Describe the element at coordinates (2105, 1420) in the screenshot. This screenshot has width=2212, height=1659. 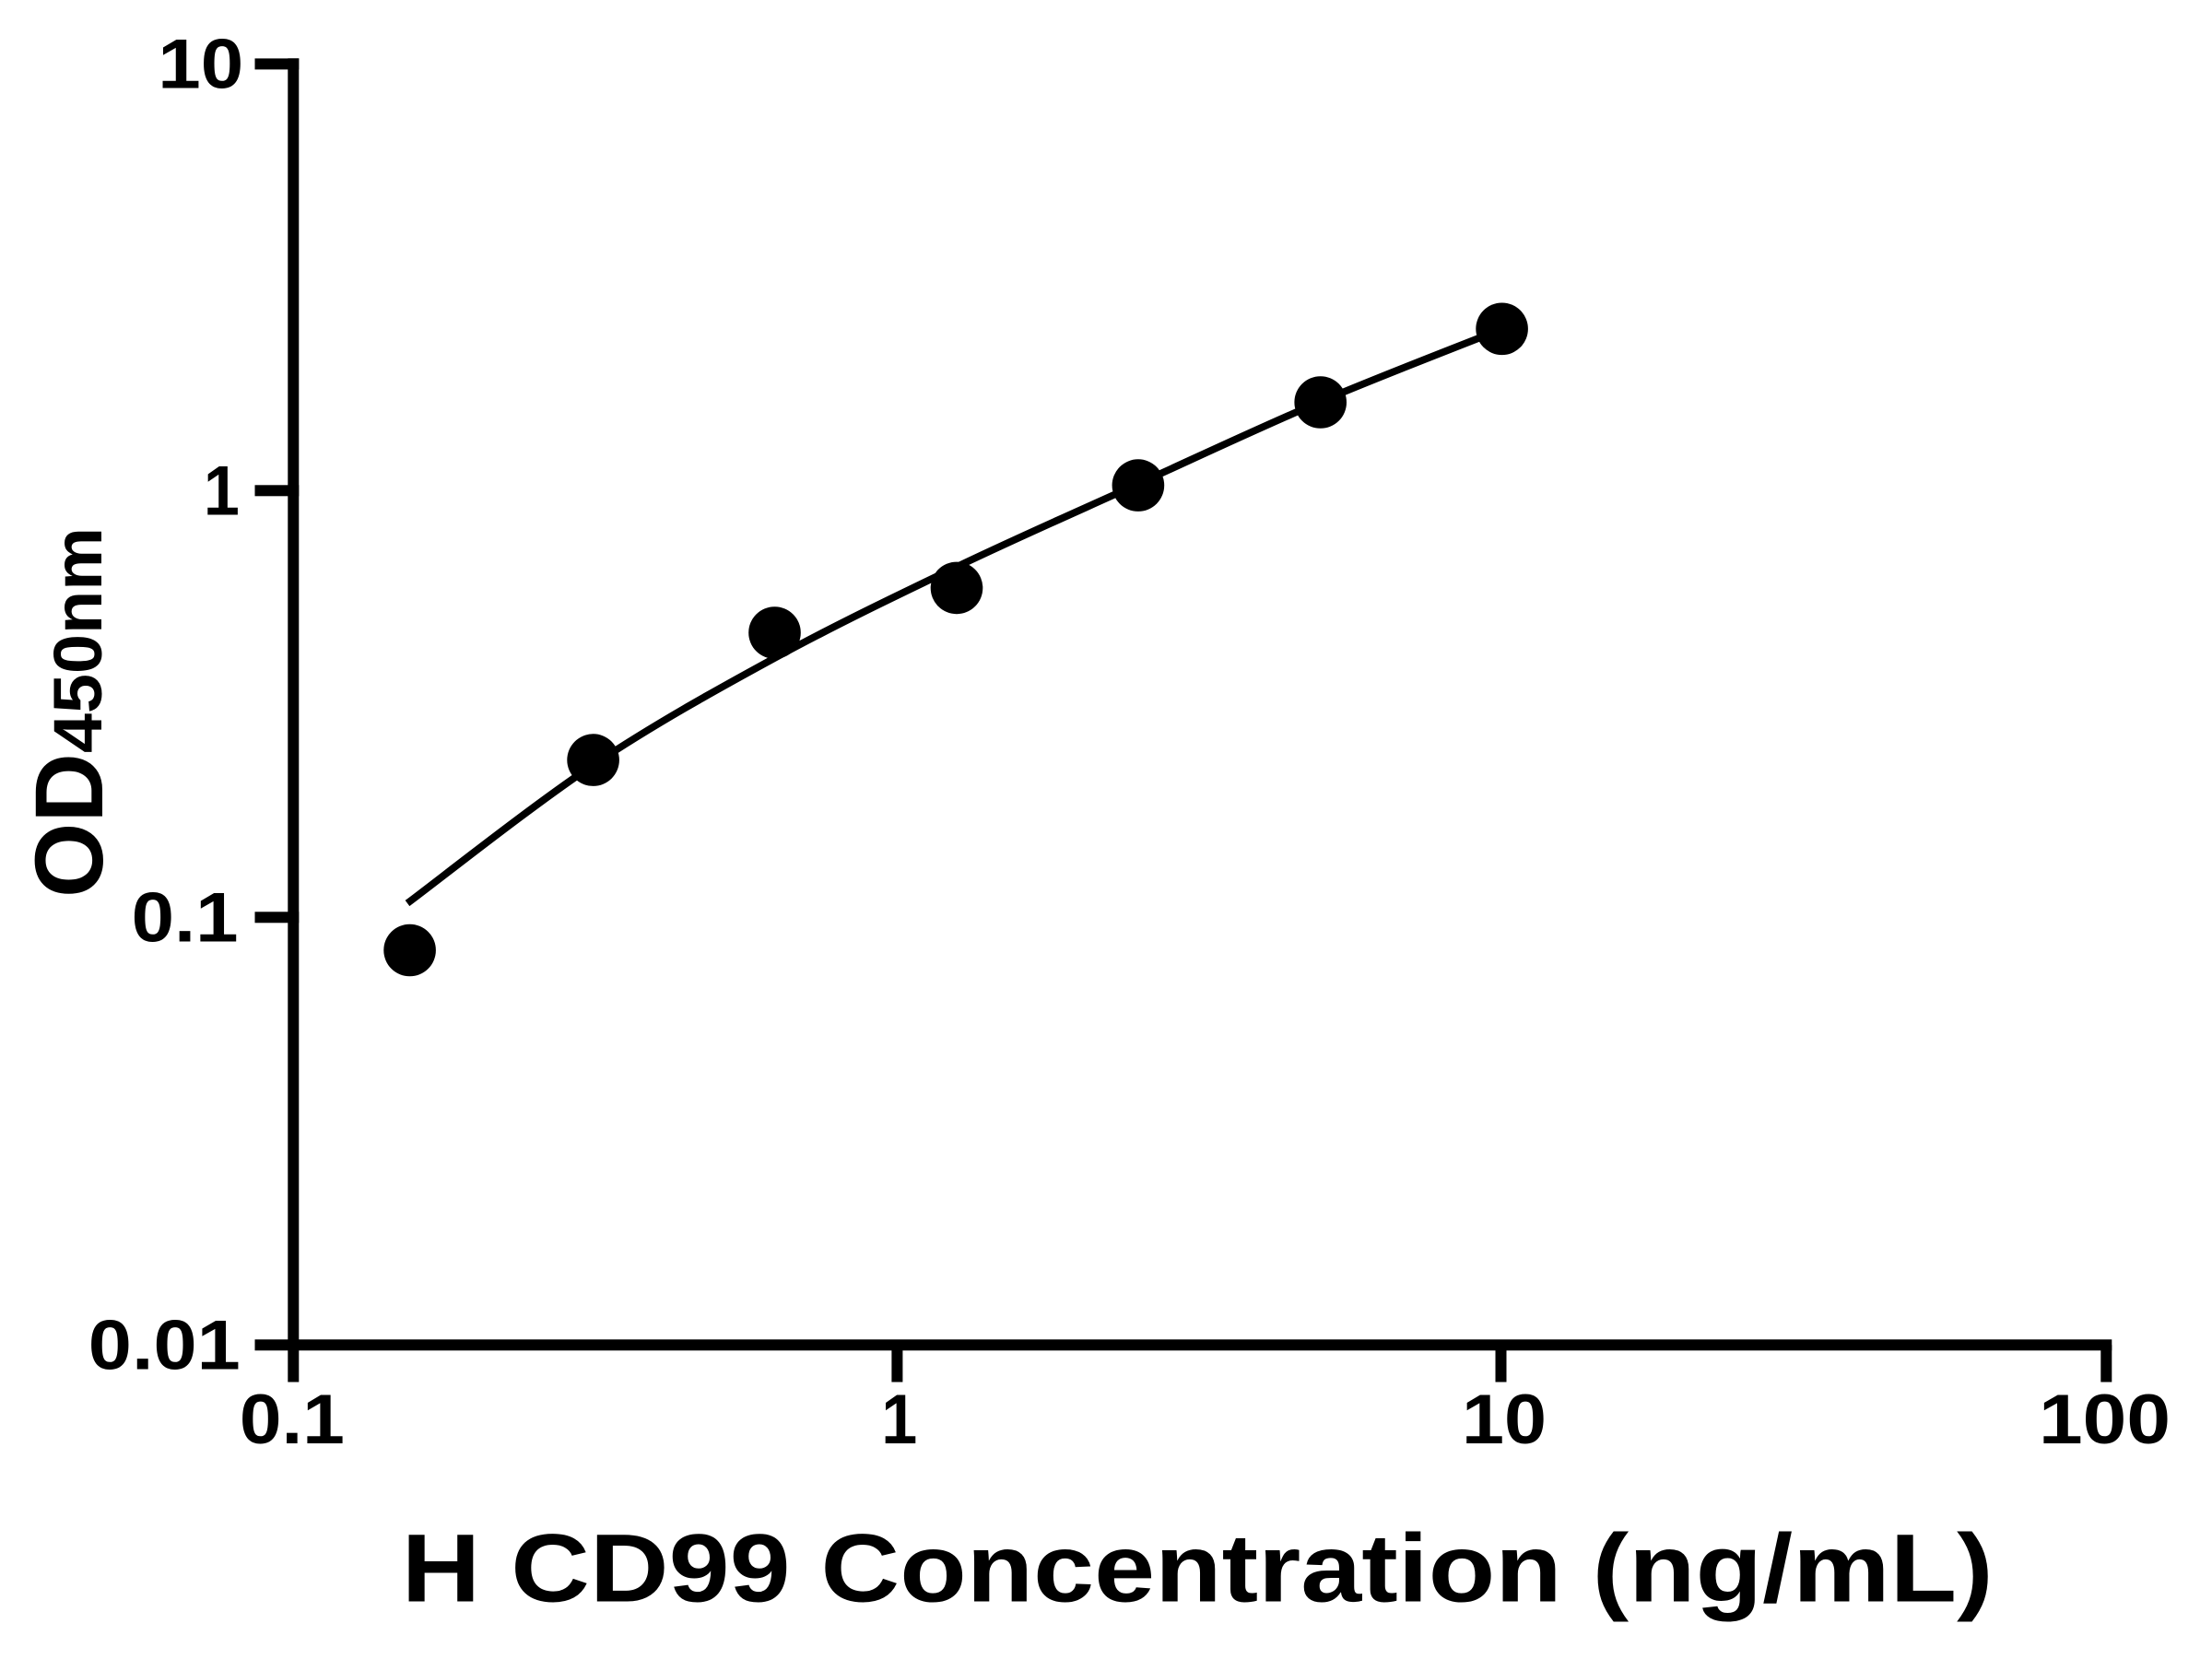
I see `svg-text: 100` at that location.